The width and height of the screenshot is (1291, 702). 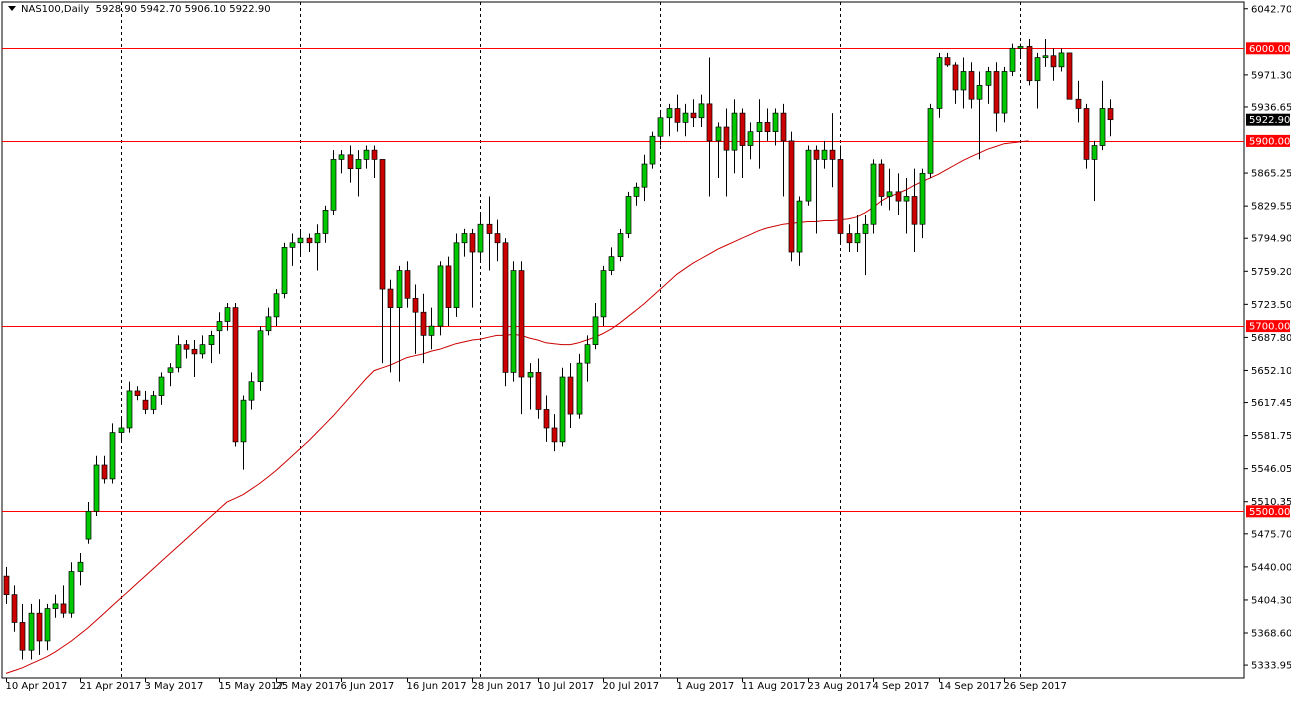 What do you see at coordinates (1271, 633) in the screenshot?
I see `y-tick-label: 5368.60` at bounding box center [1271, 633].